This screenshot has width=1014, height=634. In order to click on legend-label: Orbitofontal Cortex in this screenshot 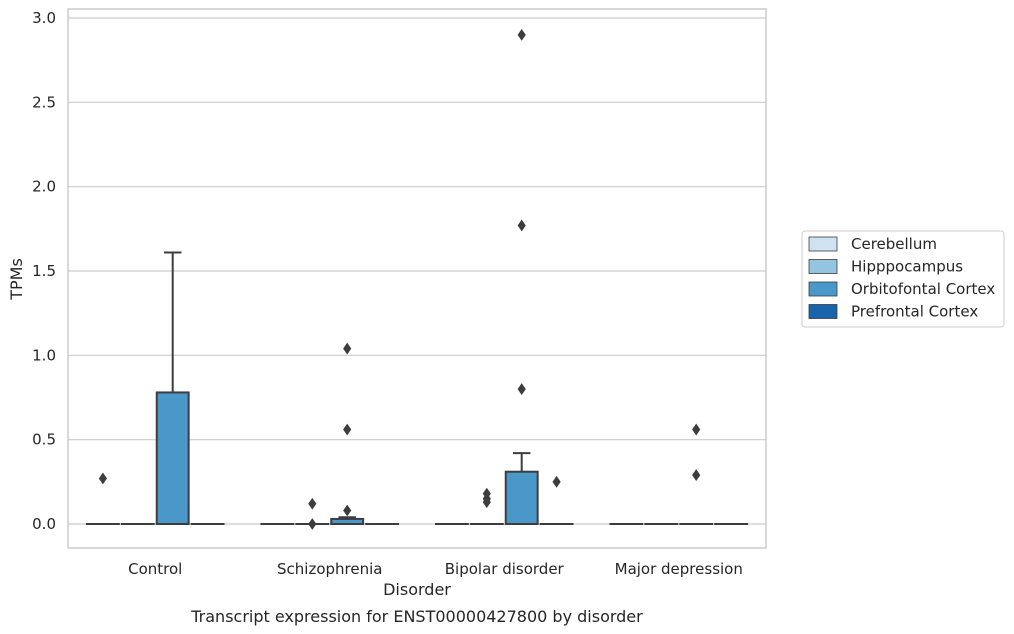, I will do `click(923, 289)`.